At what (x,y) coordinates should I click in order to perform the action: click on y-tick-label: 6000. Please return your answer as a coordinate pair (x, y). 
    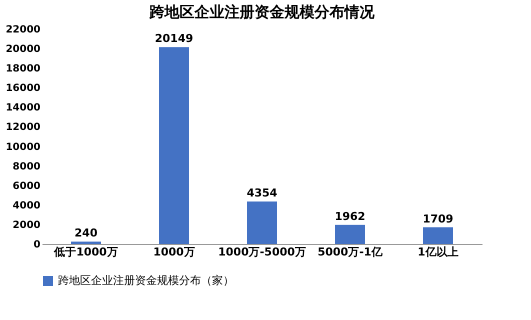
    Looking at the image, I should click on (26, 186).